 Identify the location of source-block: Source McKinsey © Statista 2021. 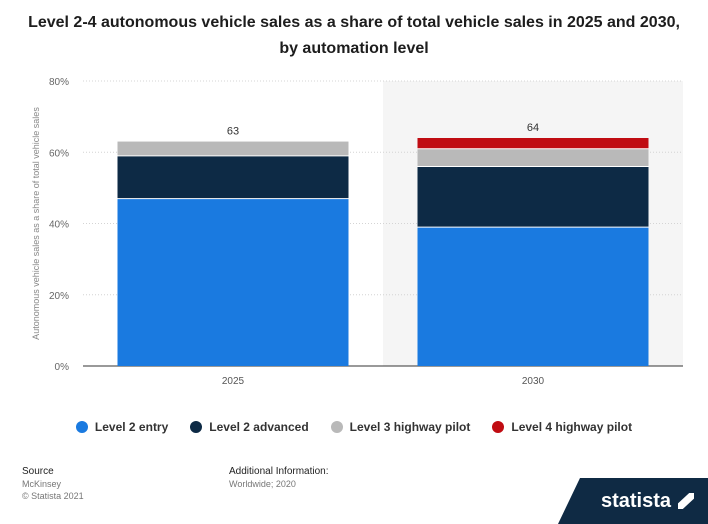
(53, 484).